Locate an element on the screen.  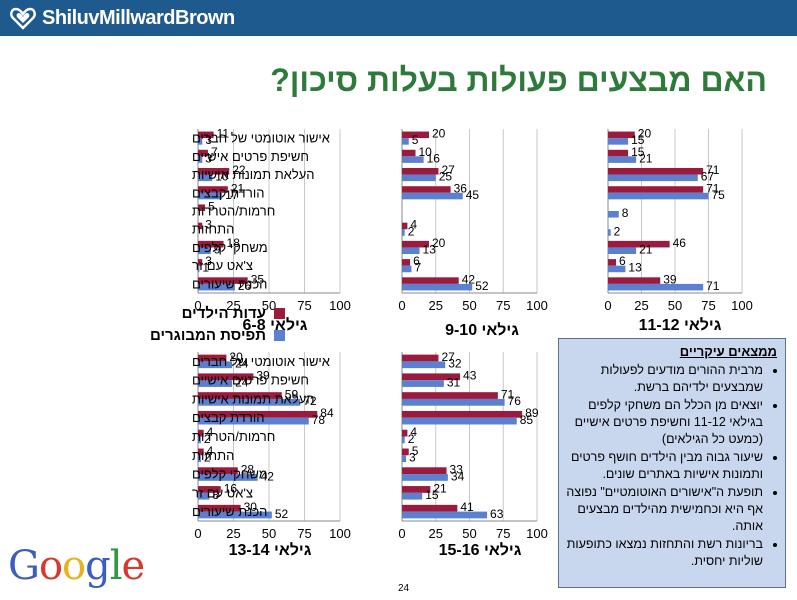
data-label-parents: 24 is located at coordinates (242, 364).